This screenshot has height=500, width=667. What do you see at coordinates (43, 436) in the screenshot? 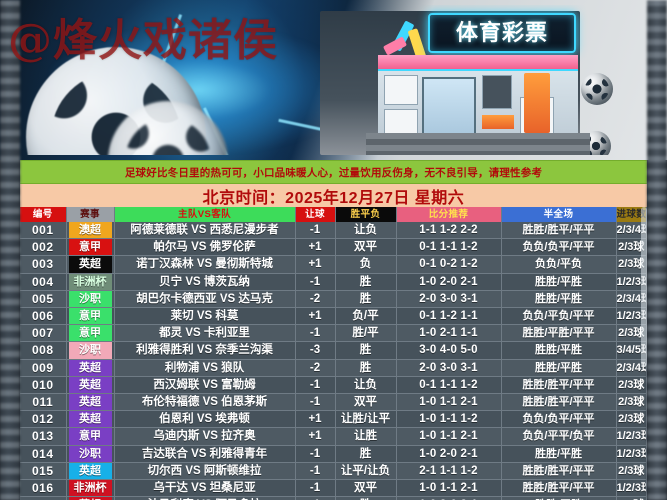
I see `cell-no: 013` at bounding box center [43, 436].